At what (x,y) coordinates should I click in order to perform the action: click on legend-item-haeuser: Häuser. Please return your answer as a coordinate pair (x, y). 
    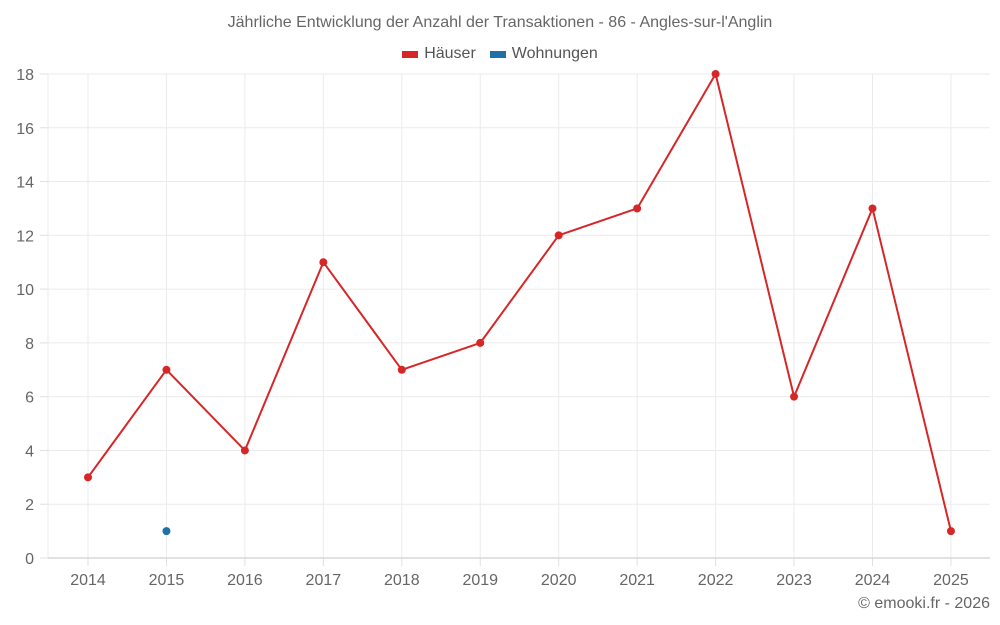
    Looking at the image, I should click on (439, 54).